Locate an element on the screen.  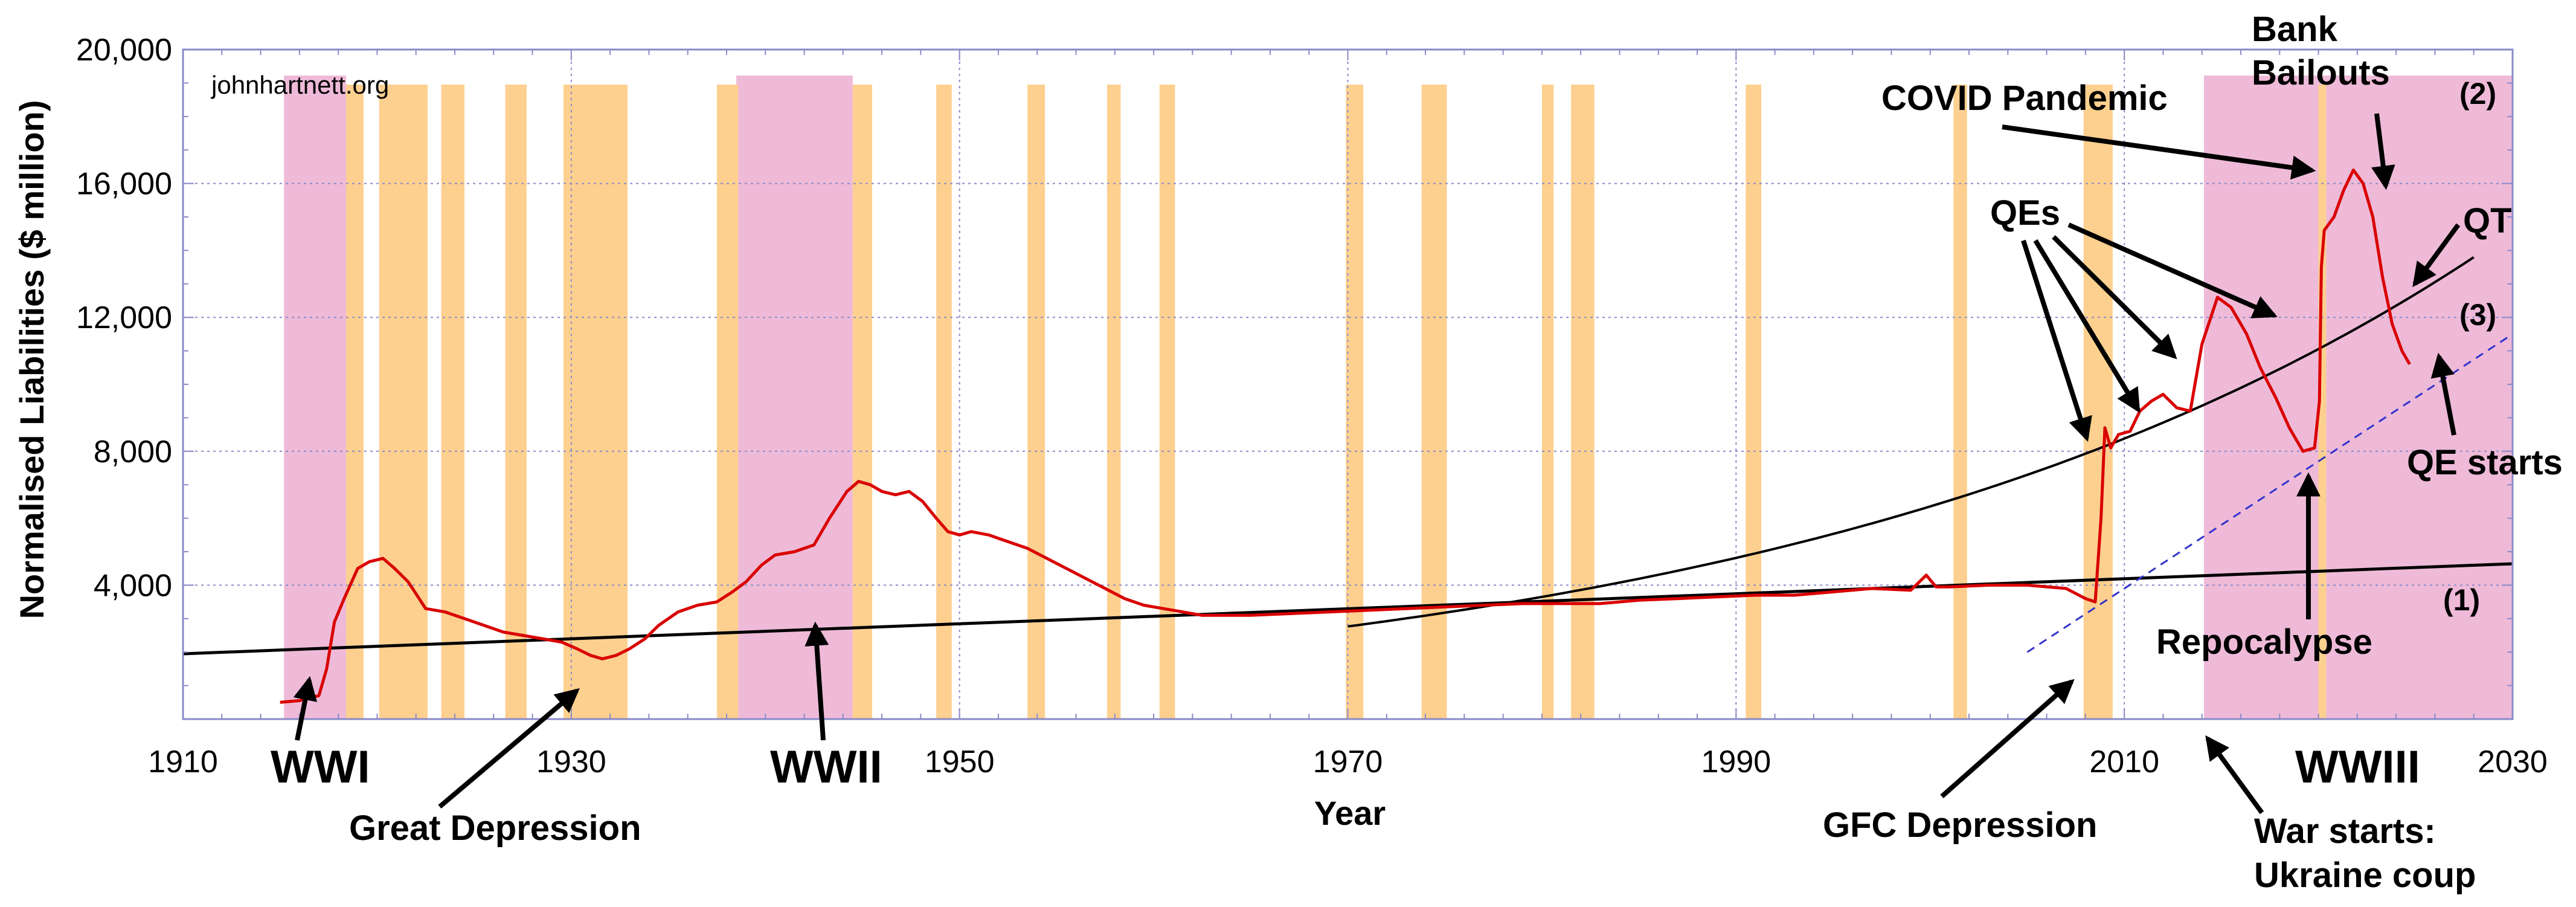
annotation-qes: QEs is located at coordinates (2025, 213).